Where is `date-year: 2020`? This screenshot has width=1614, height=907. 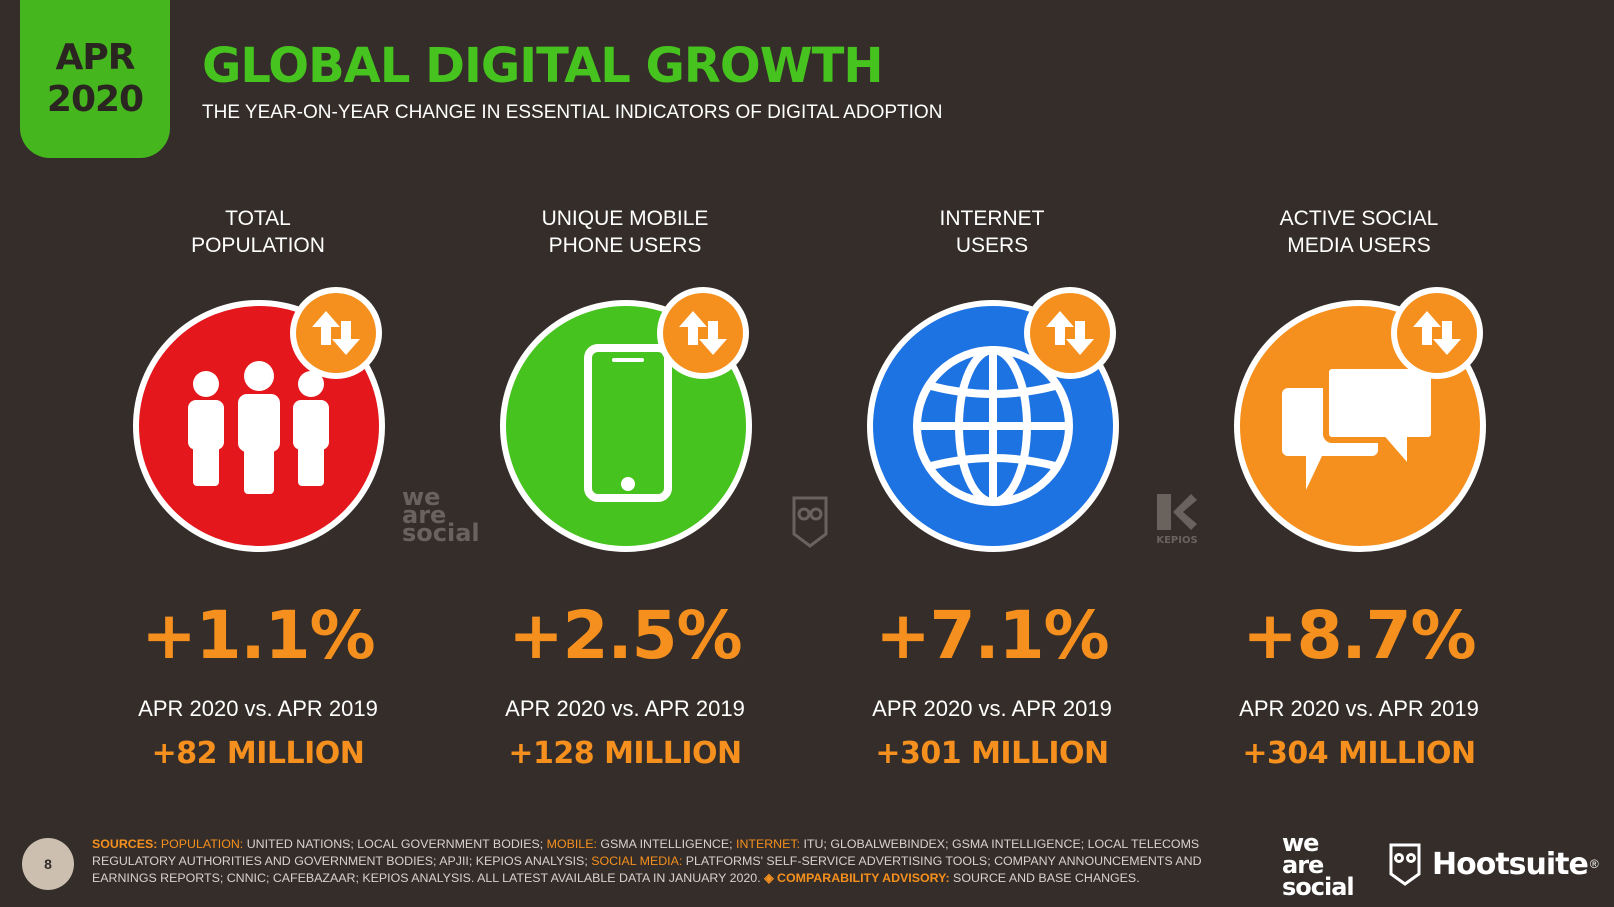 date-year: 2020 is located at coordinates (95, 99).